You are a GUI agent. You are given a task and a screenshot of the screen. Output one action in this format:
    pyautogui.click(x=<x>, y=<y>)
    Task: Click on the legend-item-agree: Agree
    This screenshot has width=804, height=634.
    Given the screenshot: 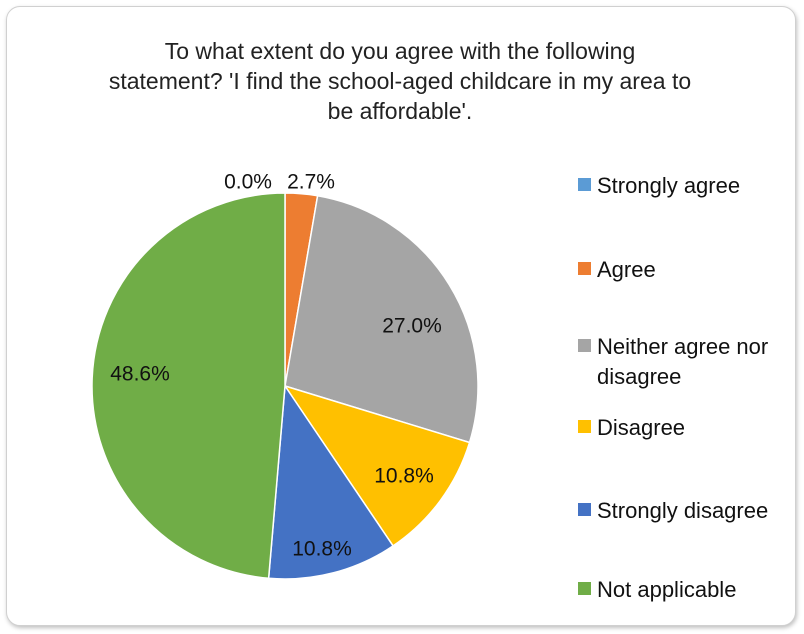 What is the action you would take?
    pyautogui.click(x=687, y=270)
    